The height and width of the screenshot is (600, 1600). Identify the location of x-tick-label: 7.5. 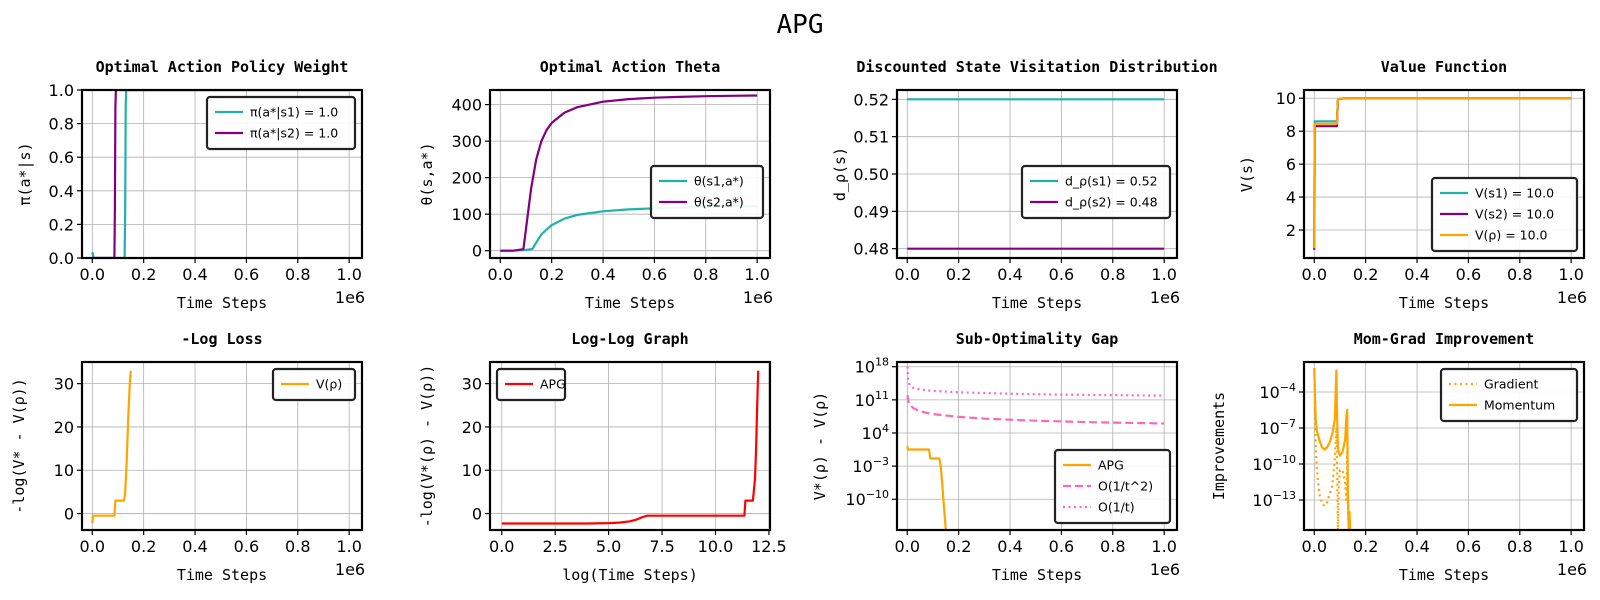
(661, 546).